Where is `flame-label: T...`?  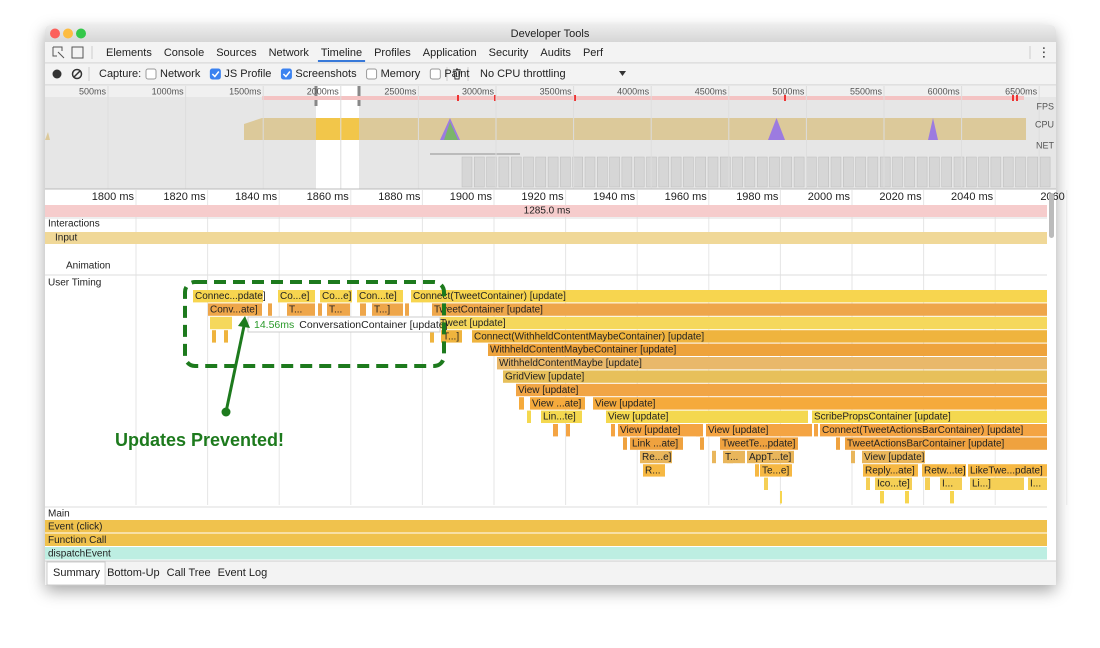
flame-label: T... is located at coordinates (295, 310).